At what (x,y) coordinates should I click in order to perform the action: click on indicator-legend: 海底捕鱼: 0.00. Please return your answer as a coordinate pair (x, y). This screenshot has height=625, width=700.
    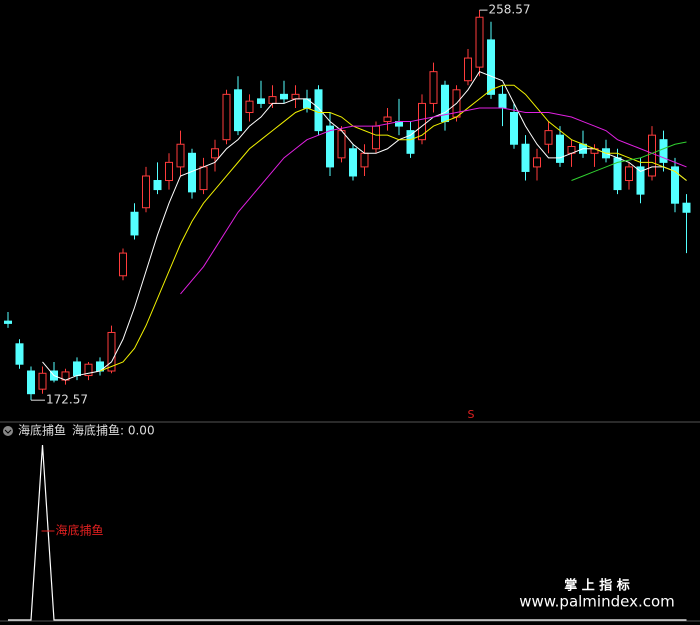
    Looking at the image, I should click on (113, 430).